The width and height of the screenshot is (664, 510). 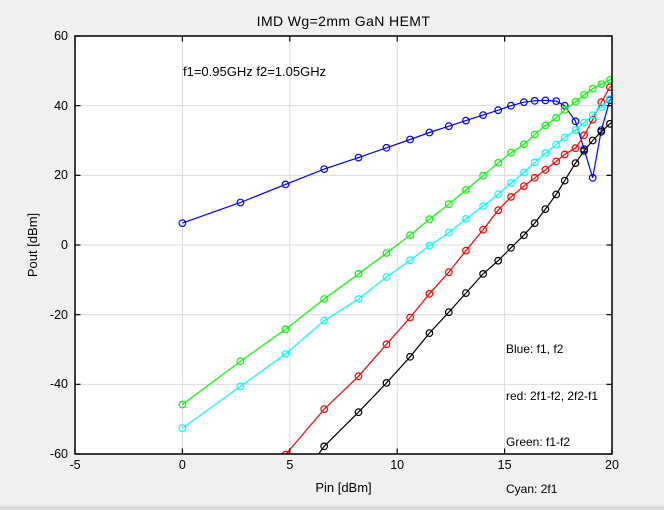 What do you see at coordinates (75, 465) in the screenshot?
I see `x-tick-label: -5` at bounding box center [75, 465].